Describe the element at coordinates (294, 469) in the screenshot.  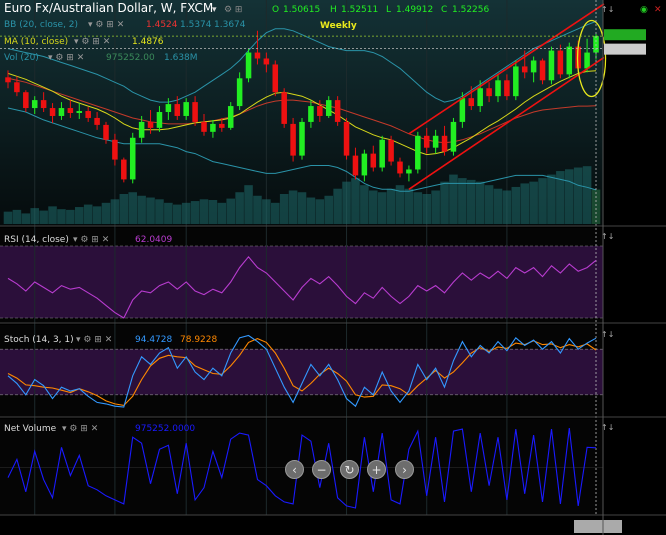
I see `scroll-left-button: ‹` at that location.